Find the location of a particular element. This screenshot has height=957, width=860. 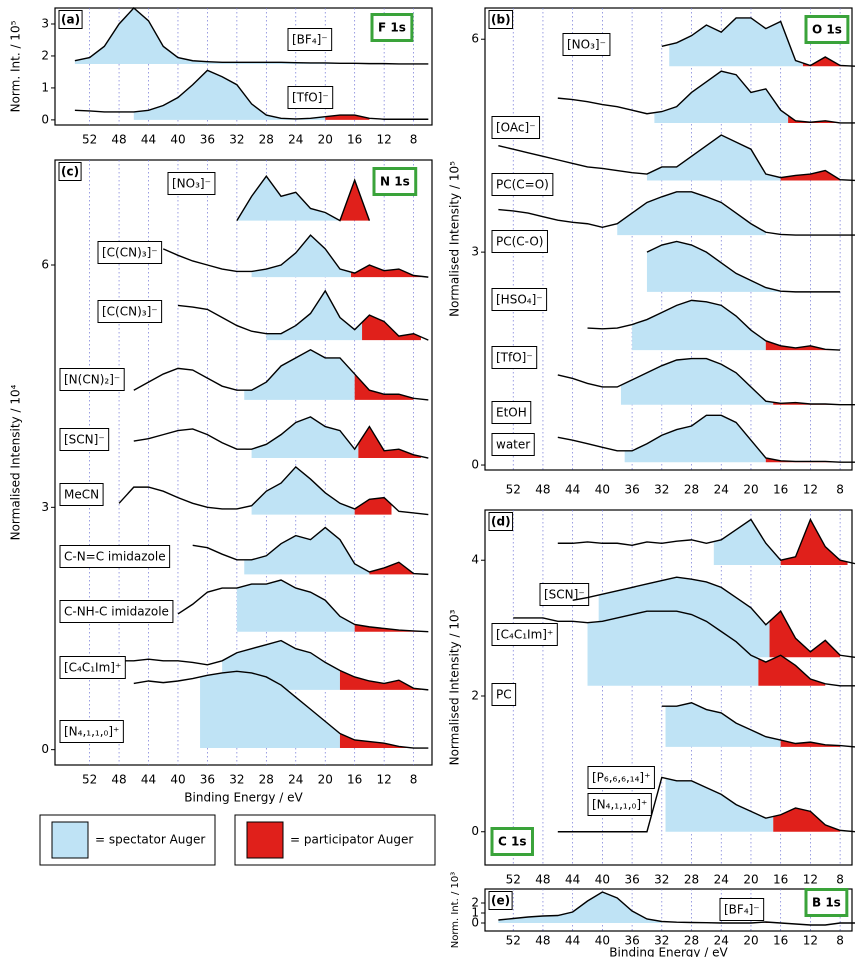

series-label: [BF₄]⁻ is located at coordinates (742, 910).